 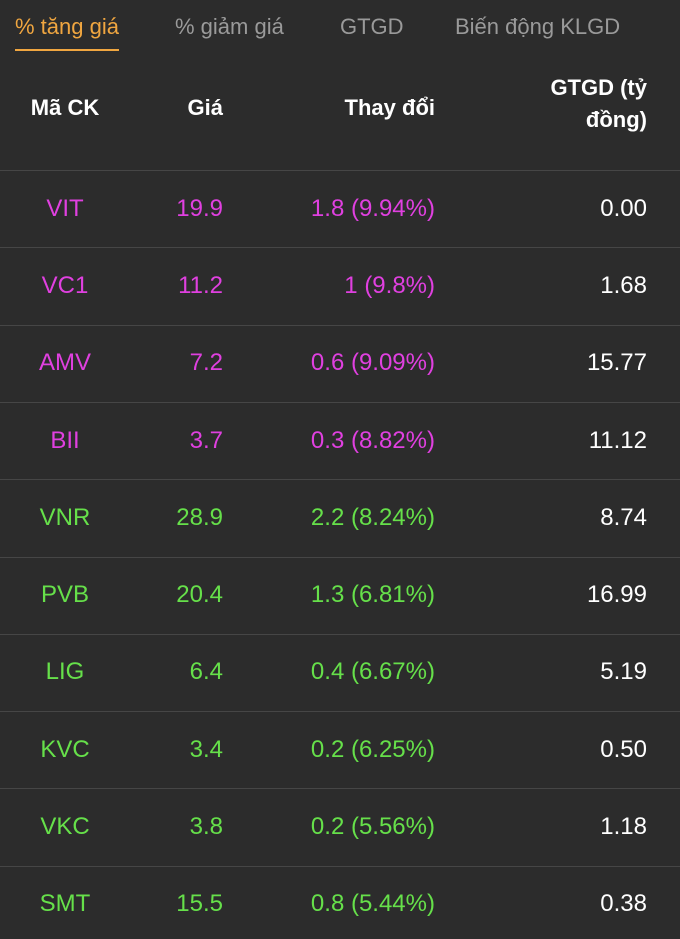 I want to click on table-cell: 0.38, so click(x=623, y=904).